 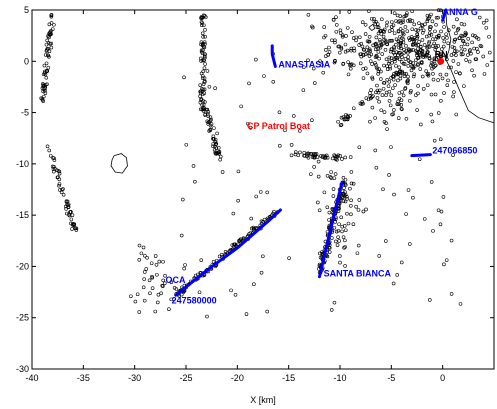 What do you see at coordinates (22, 164) in the screenshot?
I see `y-tick-label: -10` at bounding box center [22, 164].